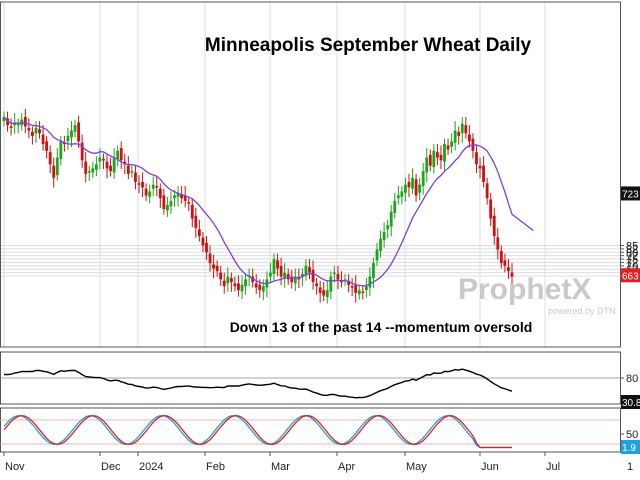  I want to click on corner-label: 1, so click(630, 467).